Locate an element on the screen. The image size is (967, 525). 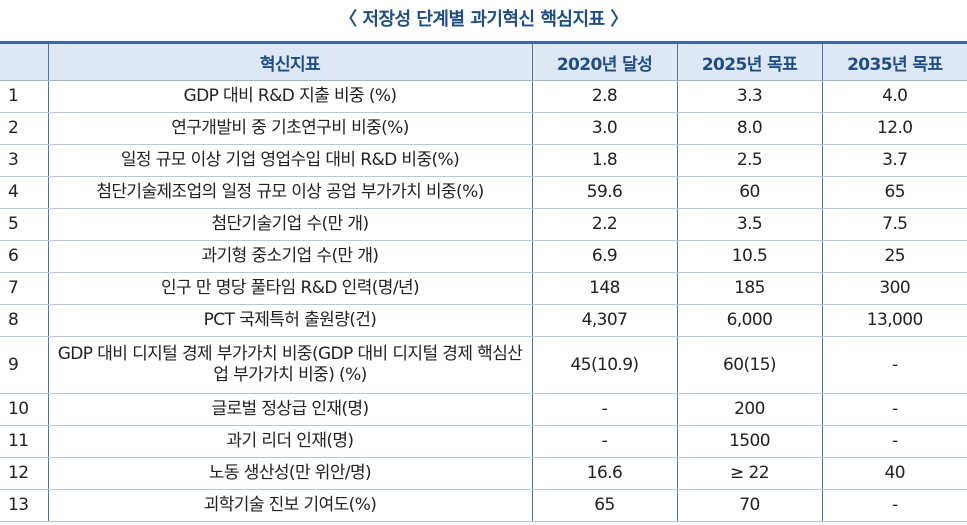
table-row: 12 노동 생산성(만 위안/명) 16.6 ≥ 22 40 is located at coordinates (483, 473).